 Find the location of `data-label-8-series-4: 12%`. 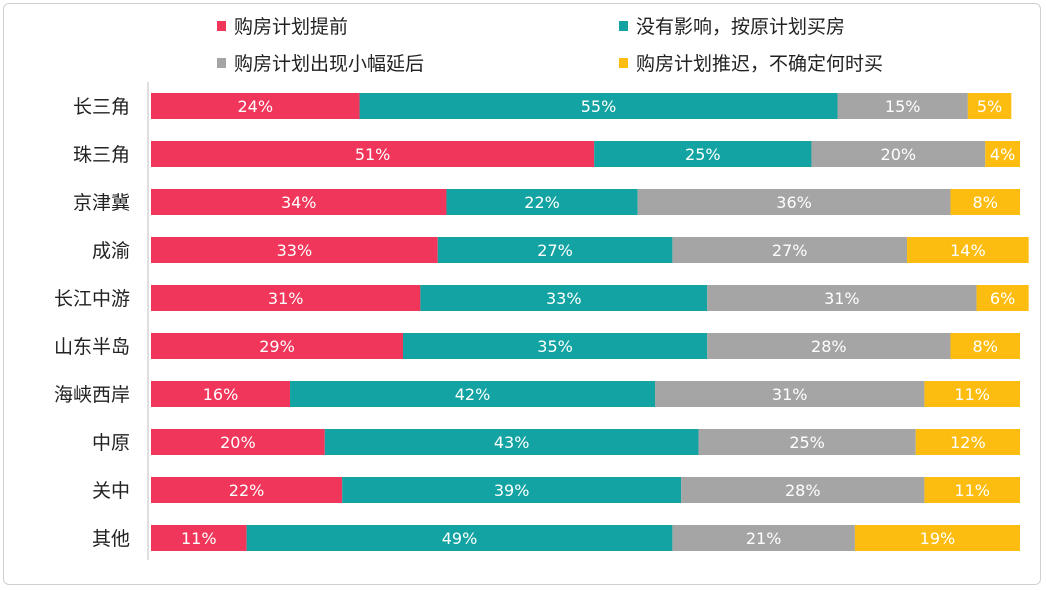

data-label-8-series-4: 12% is located at coordinates (968, 442).